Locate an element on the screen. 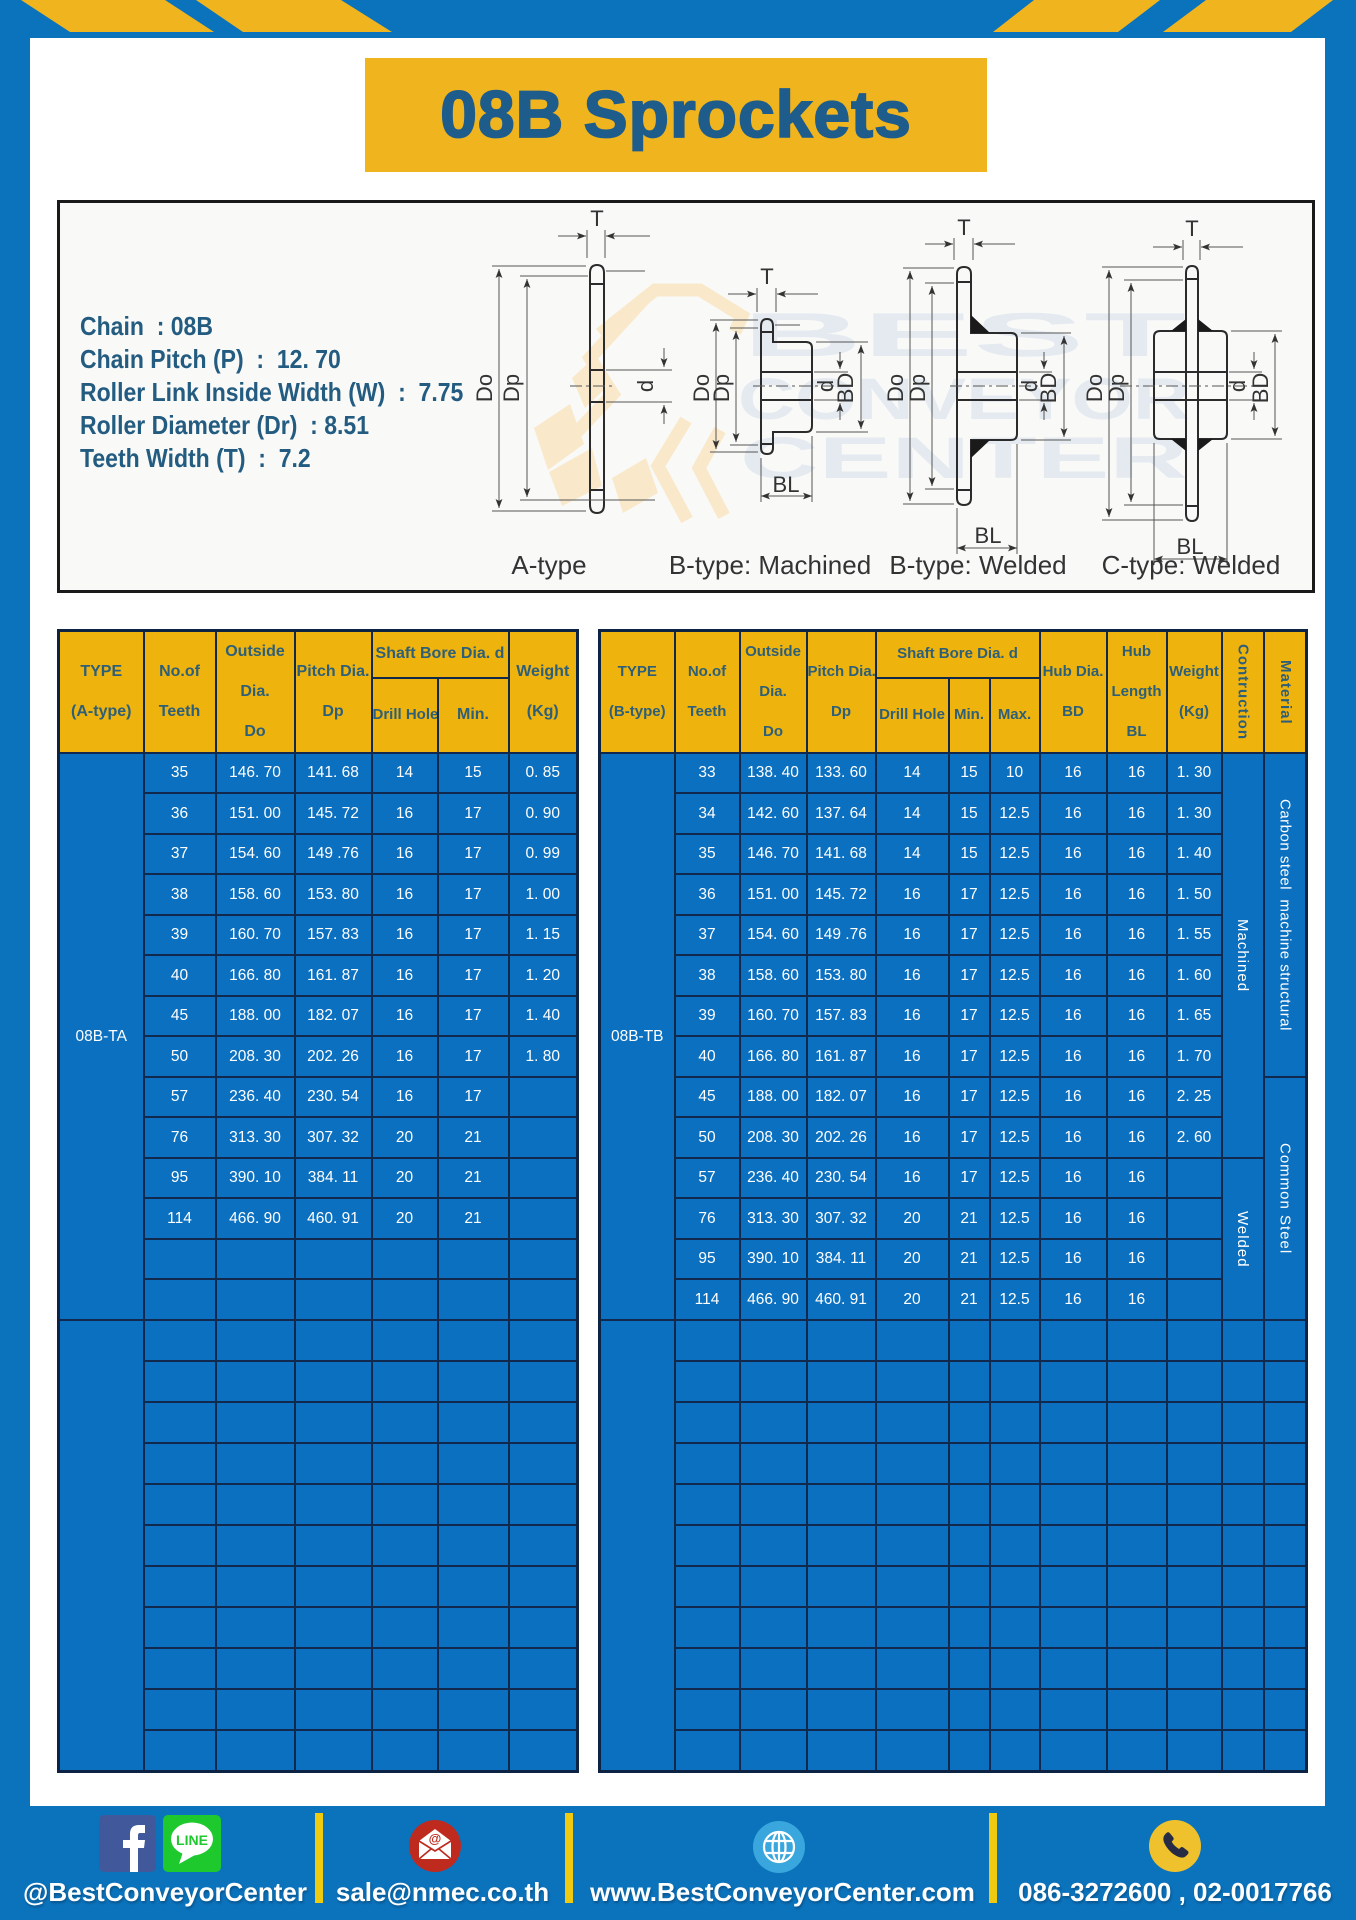 The width and height of the screenshot is (1356, 1920). svg-text: B-type: Machined is located at coordinates (770, 565).